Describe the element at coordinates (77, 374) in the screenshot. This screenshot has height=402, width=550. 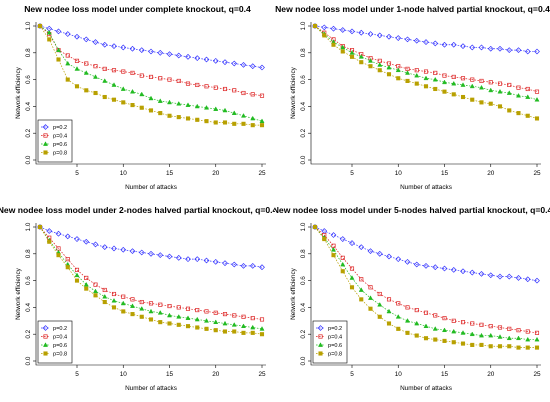
I see `x-tick-label: 5` at that location.